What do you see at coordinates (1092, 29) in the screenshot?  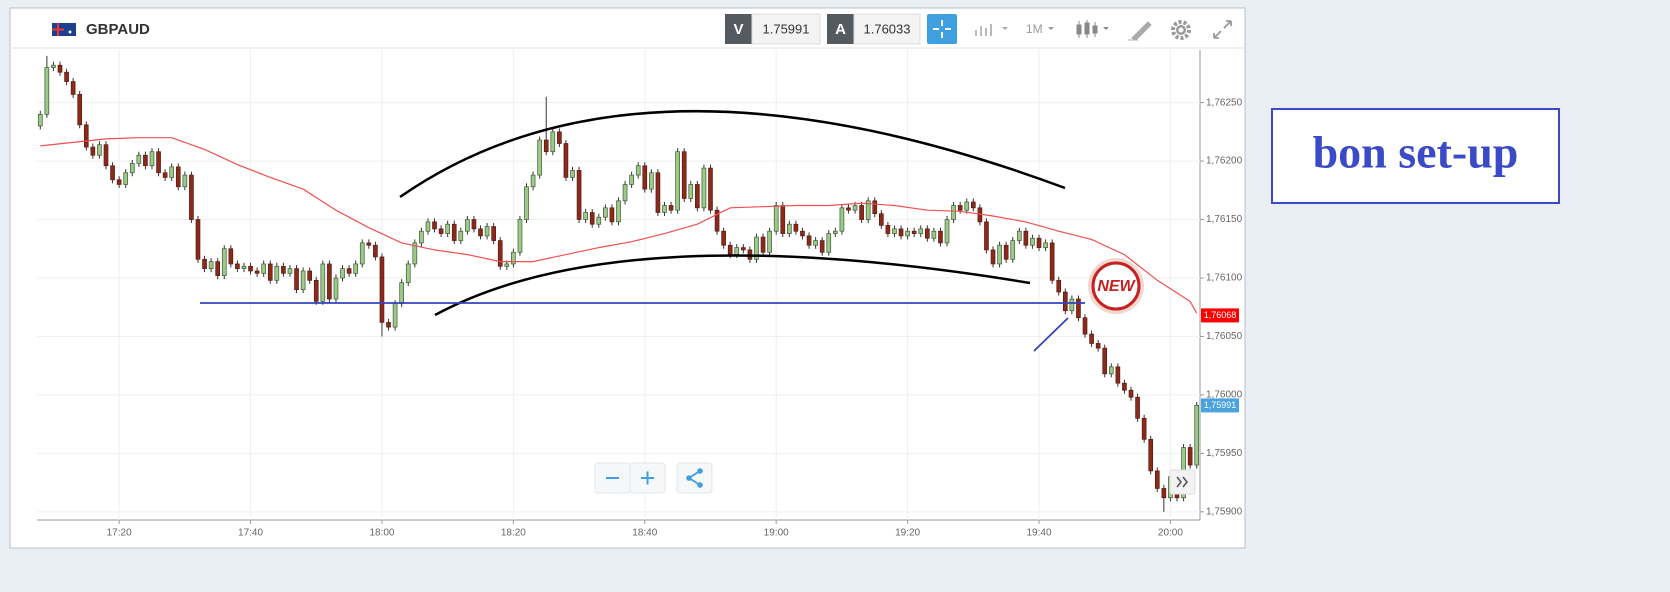 I see `candle-style-button` at bounding box center [1092, 29].